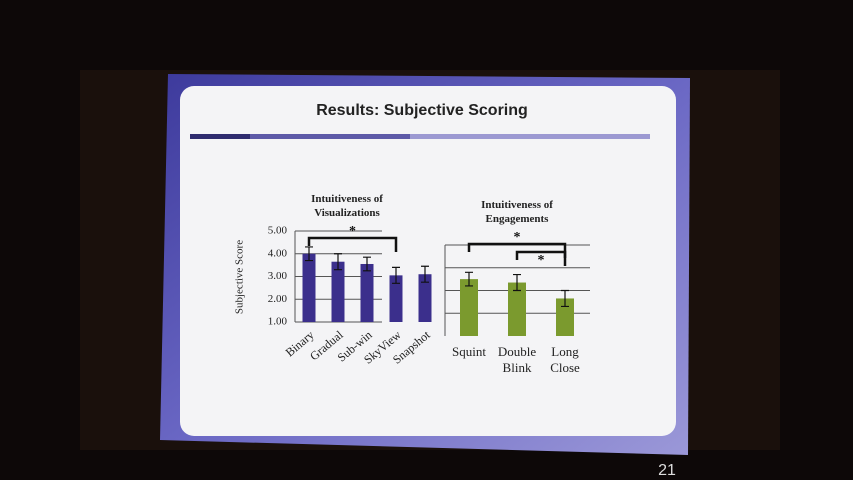 This screenshot has width=853, height=480. Describe the element at coordinates (240, 277) in the screenshot. I see `y-axis-label: Subjective Score` at that location.